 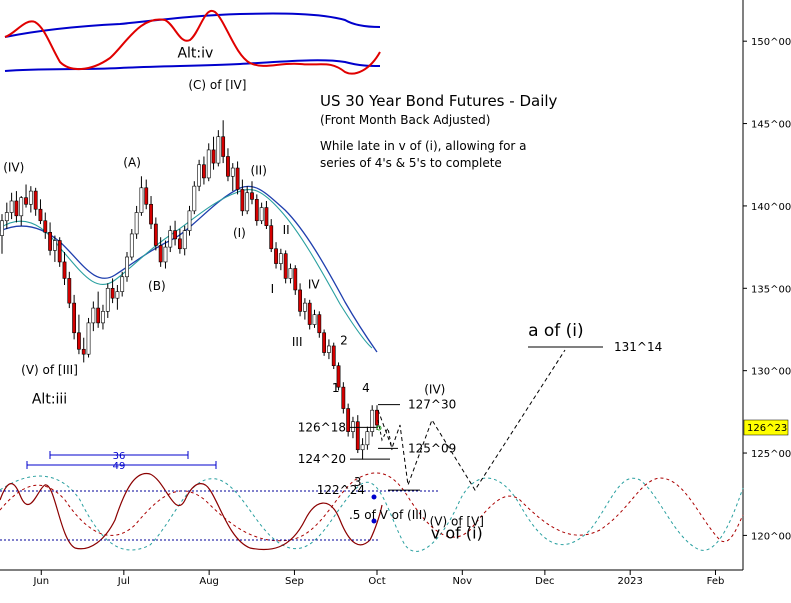 I want to click on wave-label: IV, so click(x=314, y=284).